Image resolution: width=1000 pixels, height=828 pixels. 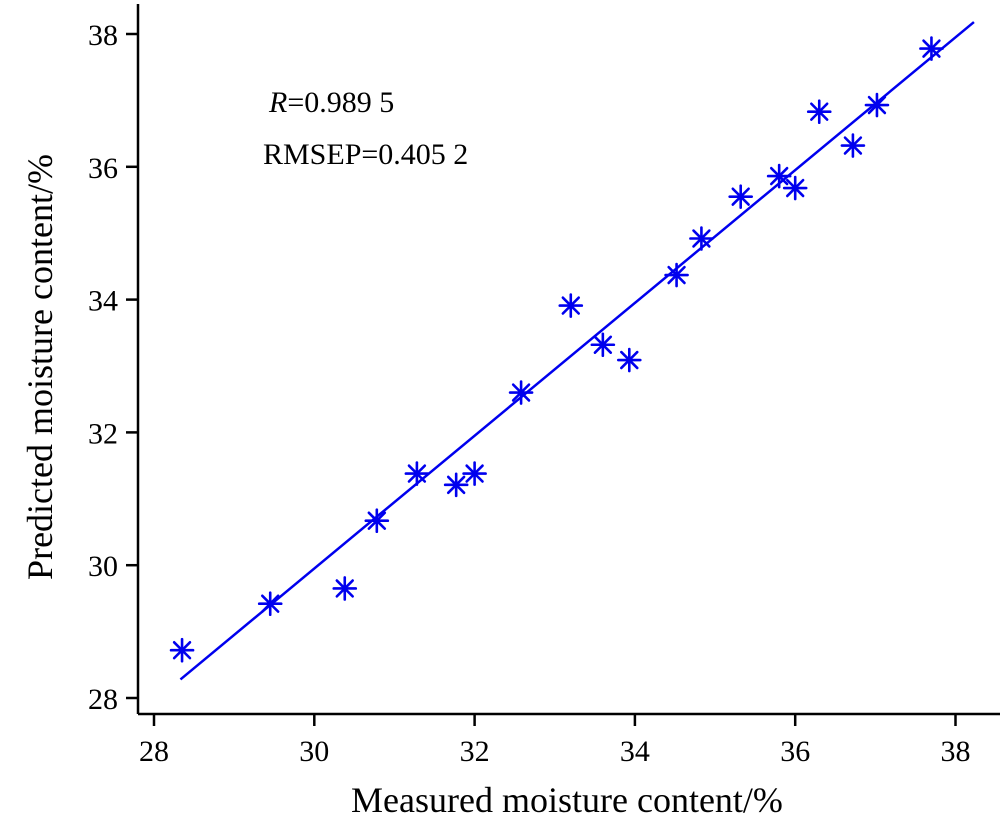 What do you see at coordinates (277, 102) in the screenshot?
I see `r-symbol: R` at bounding box center [277, 102].